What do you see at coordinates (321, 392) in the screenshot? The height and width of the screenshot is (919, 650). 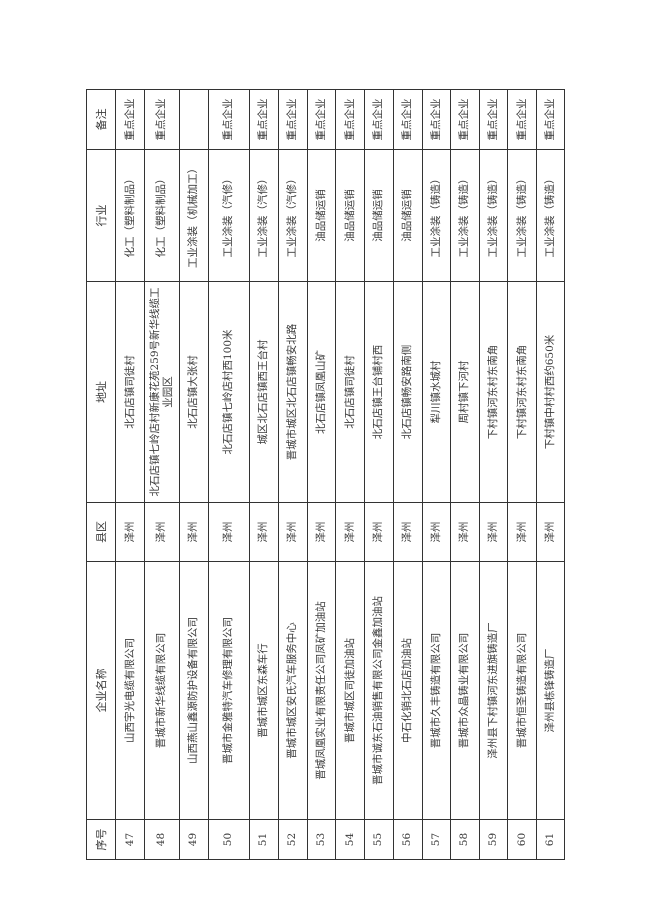 I see `col-address-cell: 北石店镇凤凰山矿` at bounding box center [321, 392].